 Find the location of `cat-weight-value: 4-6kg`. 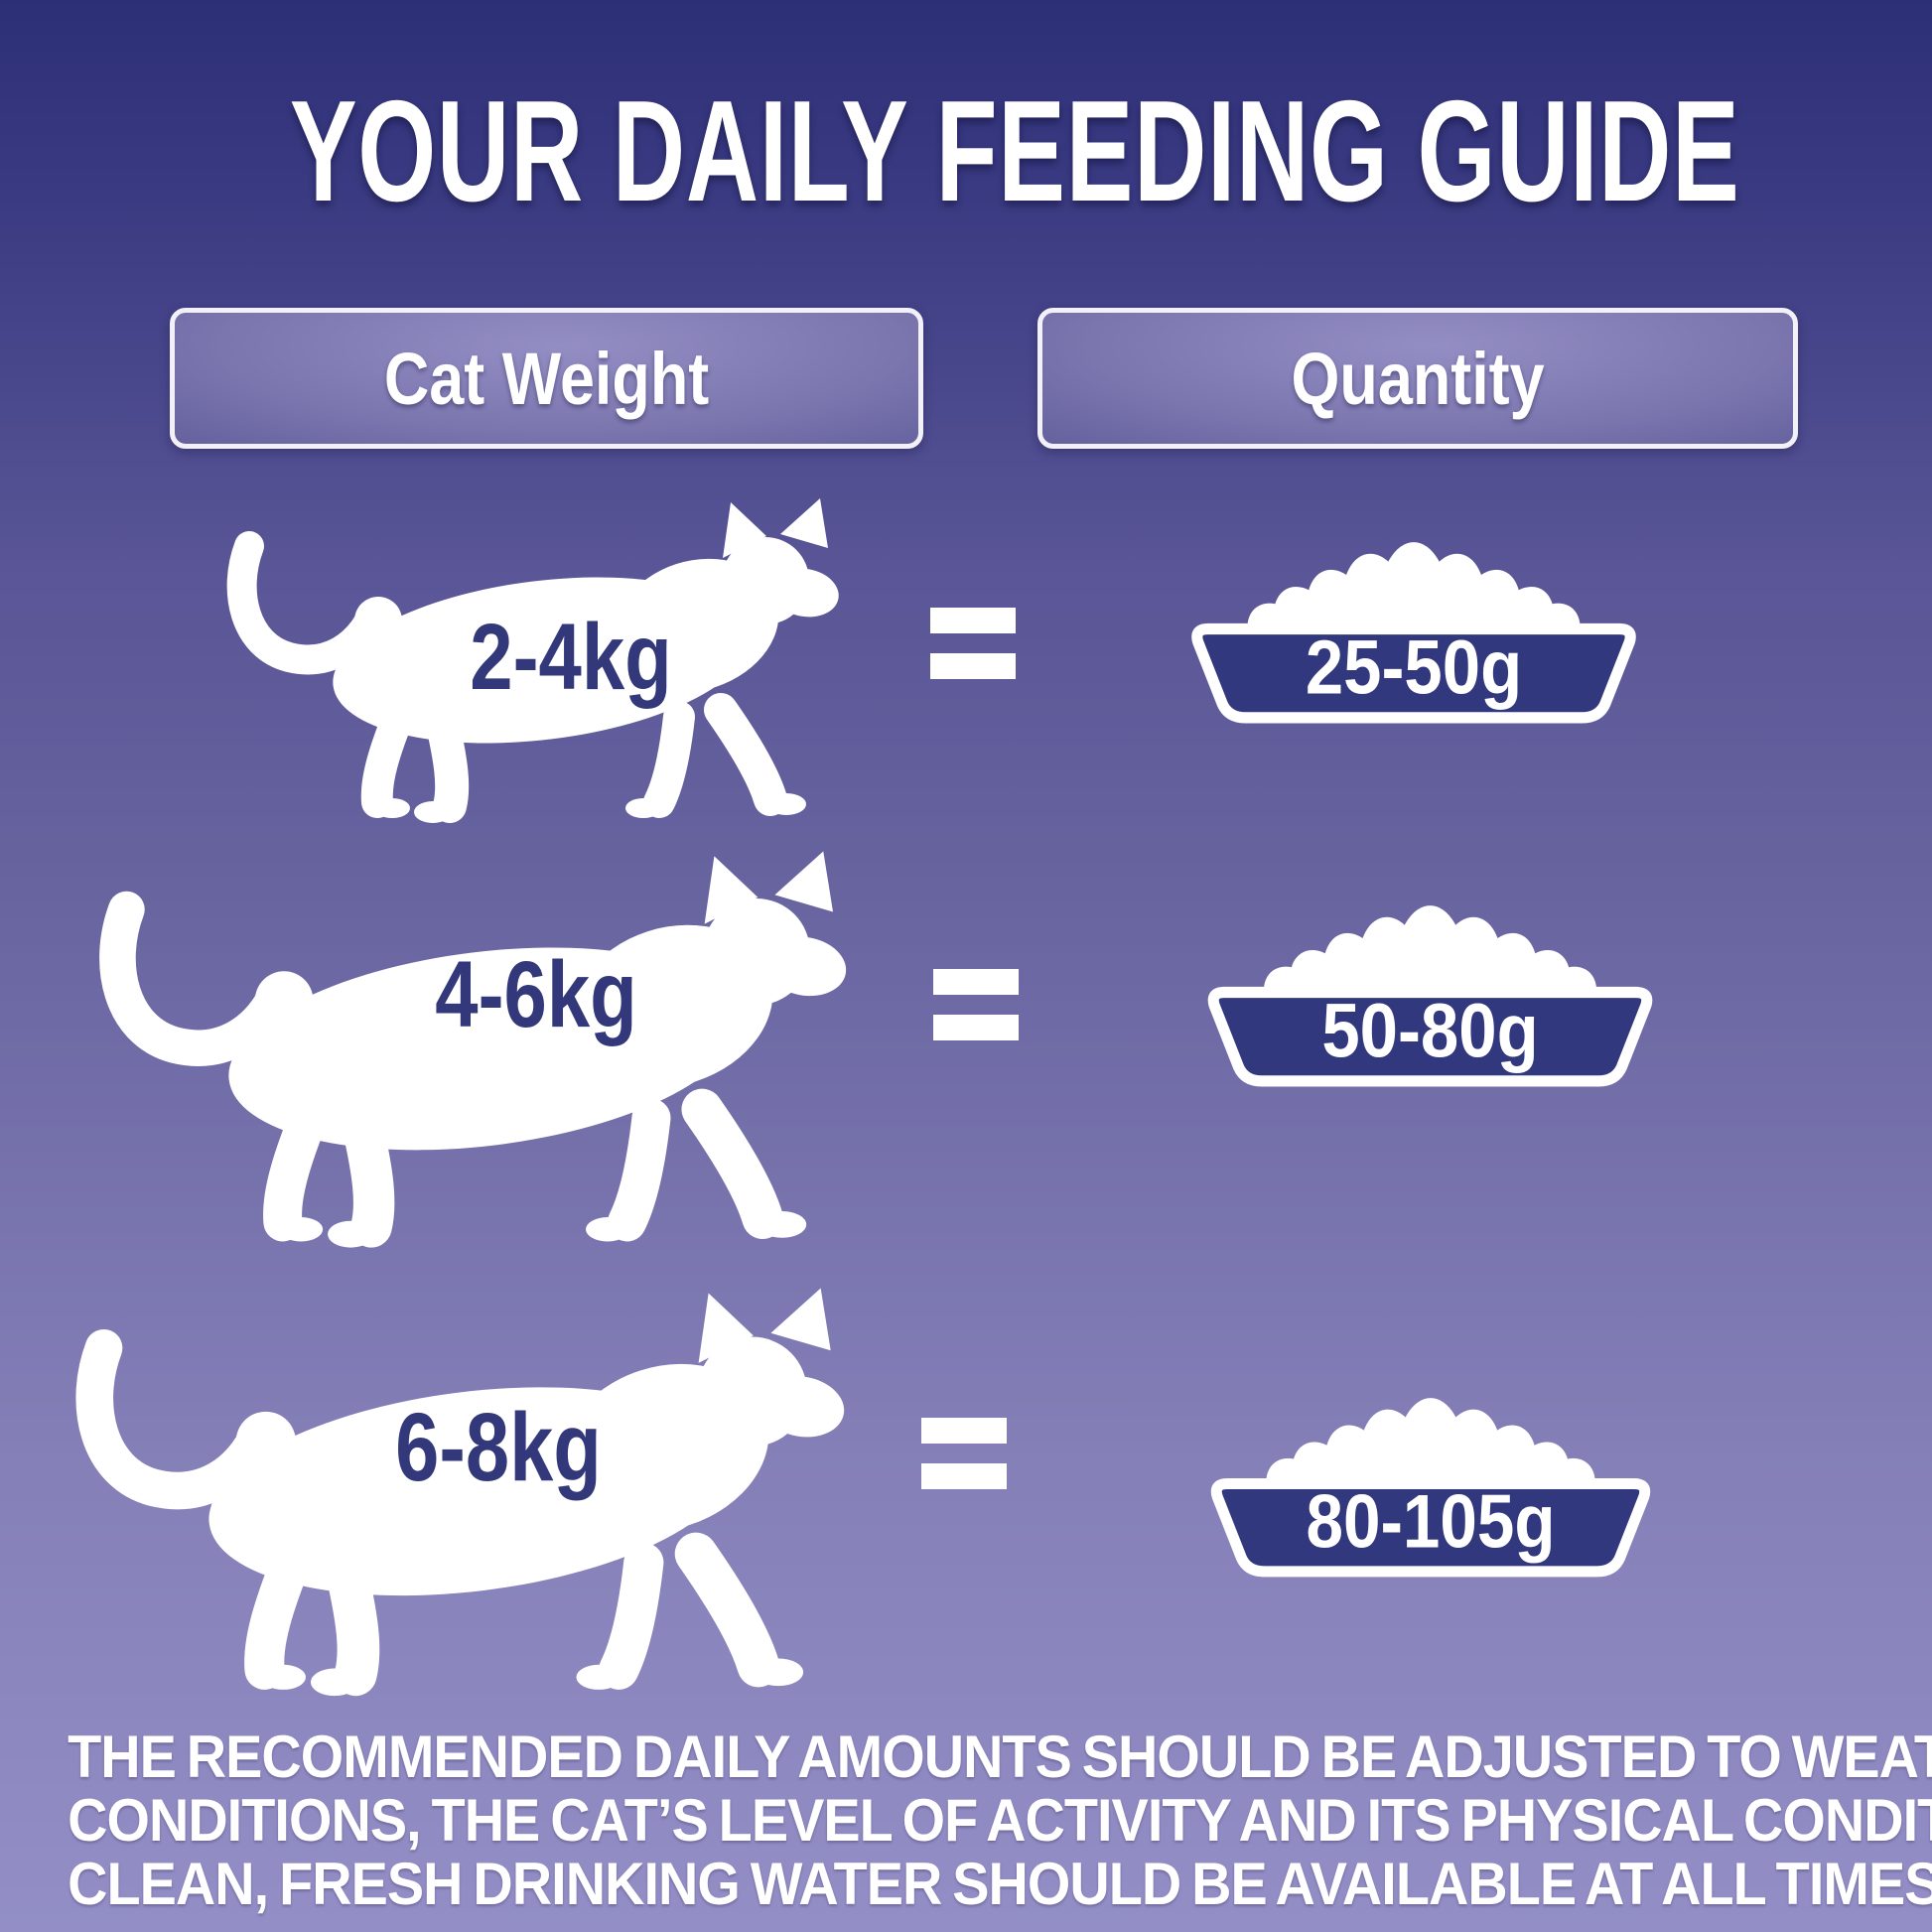

cat-weight-value: 4-6kg is located at coordinates (536, 995).